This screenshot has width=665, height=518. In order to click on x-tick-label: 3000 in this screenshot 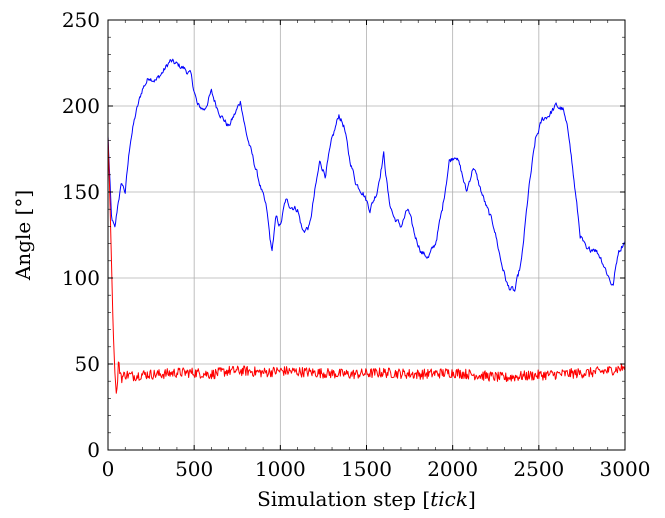, I will do `click(625, 469)`.